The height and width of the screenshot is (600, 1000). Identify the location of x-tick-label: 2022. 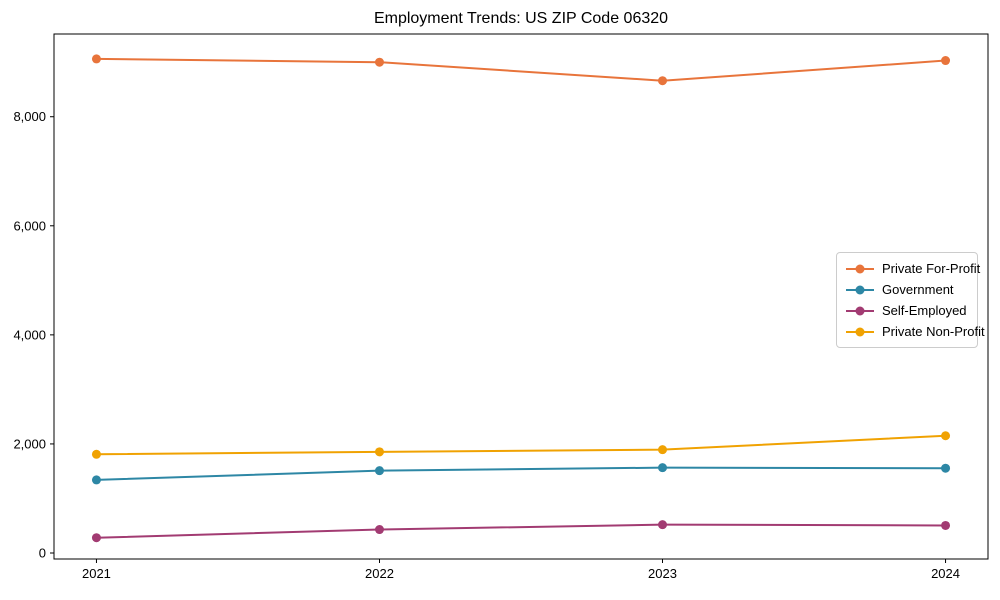
(379, 573).